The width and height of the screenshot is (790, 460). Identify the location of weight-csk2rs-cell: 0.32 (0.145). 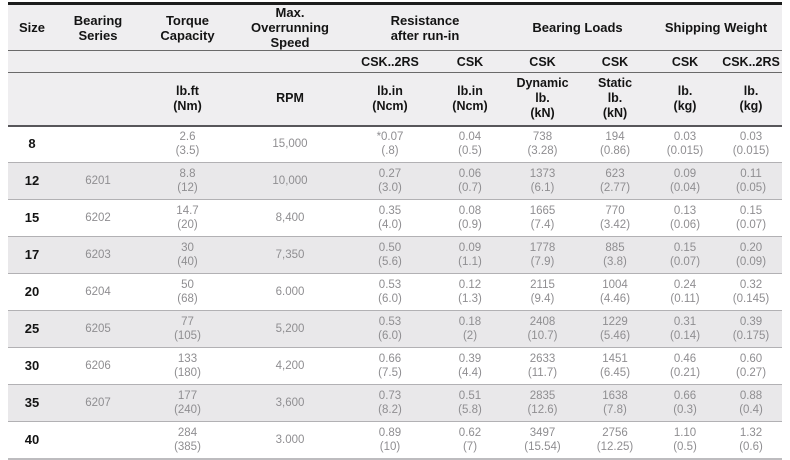
(751, 292).